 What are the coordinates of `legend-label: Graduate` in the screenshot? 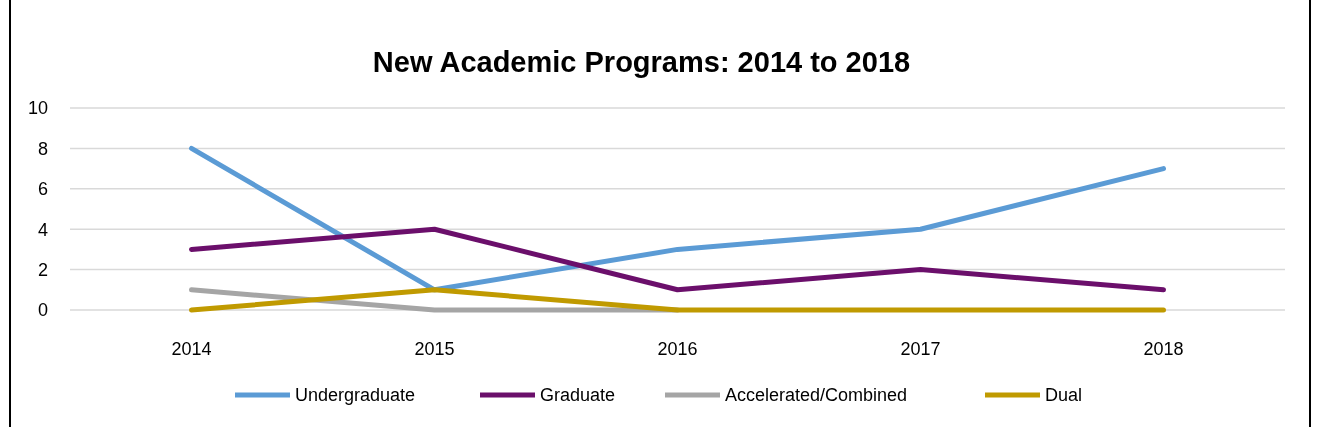 It's located at (578, 395).